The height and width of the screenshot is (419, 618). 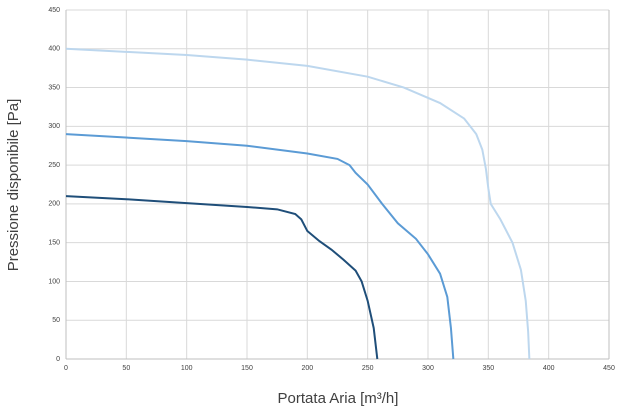 I want to click on x-tick-label: 150, so click(x=247, y=368).